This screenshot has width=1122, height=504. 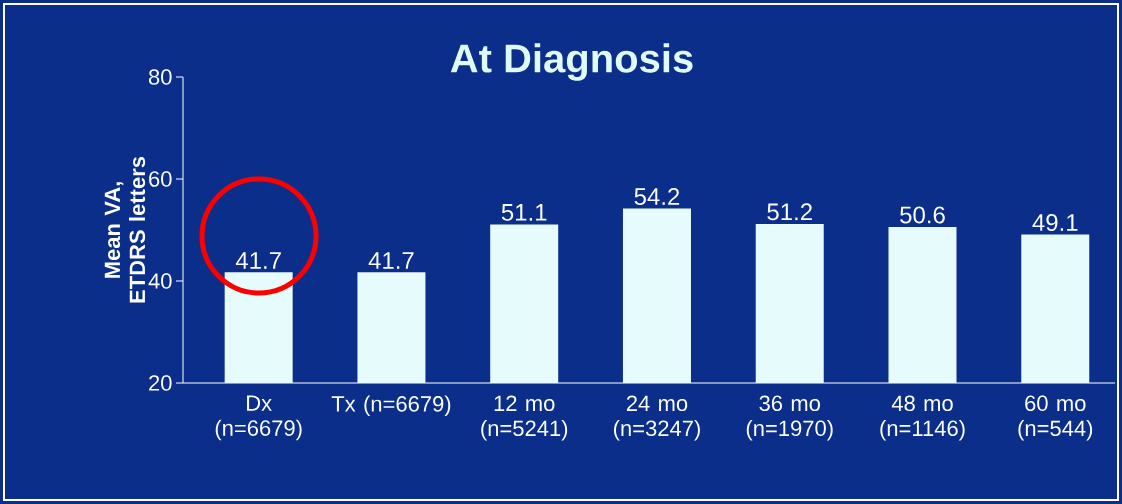 I want to click on x-tick-label: 36 mo (n=1970), so click(x=789, y=418).